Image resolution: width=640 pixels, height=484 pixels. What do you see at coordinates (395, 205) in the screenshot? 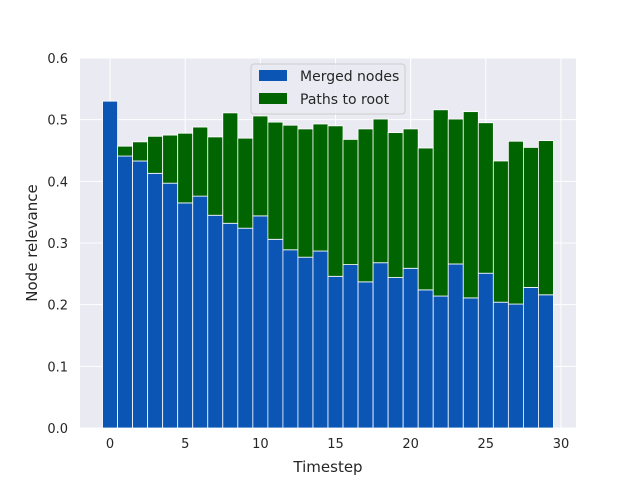
I see `bar-paths-to-root-t19` at bounding box center [395, 205].